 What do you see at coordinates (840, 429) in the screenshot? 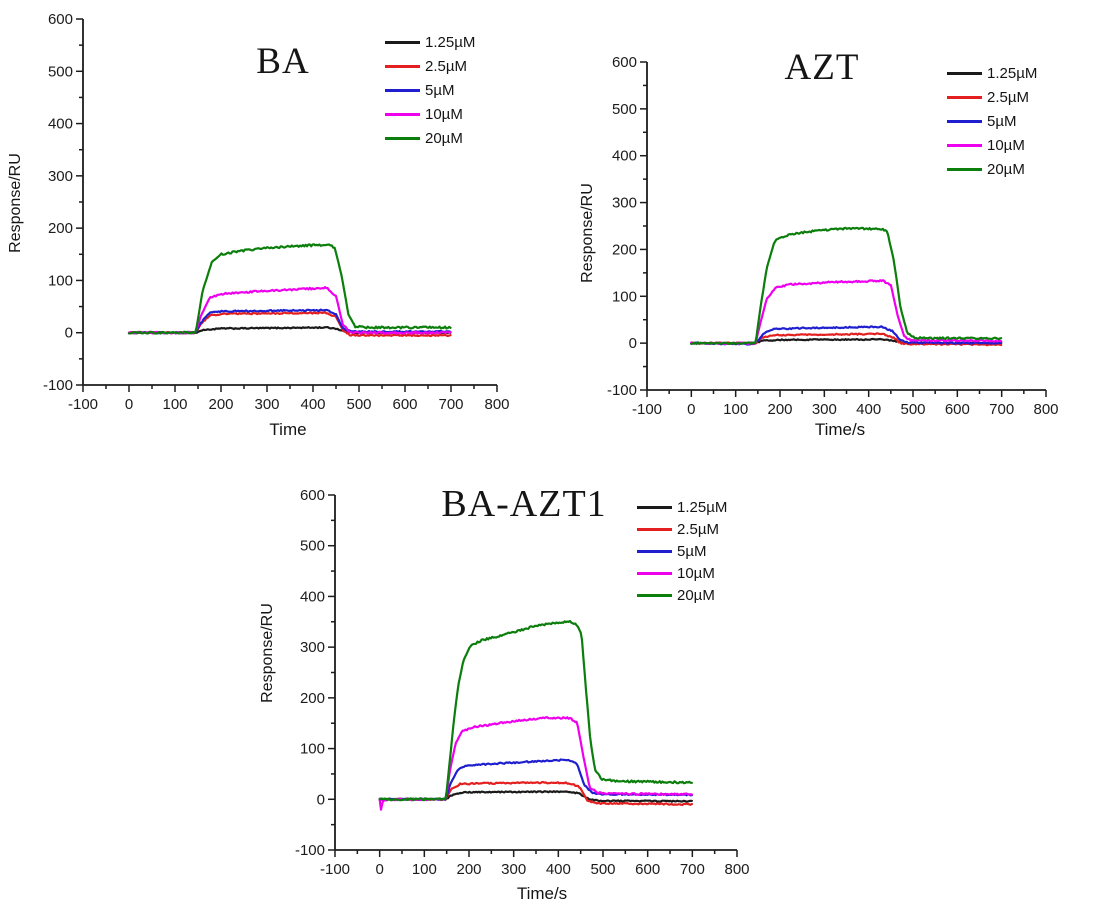
I see `chart-azt-x-axis-label: Time/s` at bounding box center [840, 429].